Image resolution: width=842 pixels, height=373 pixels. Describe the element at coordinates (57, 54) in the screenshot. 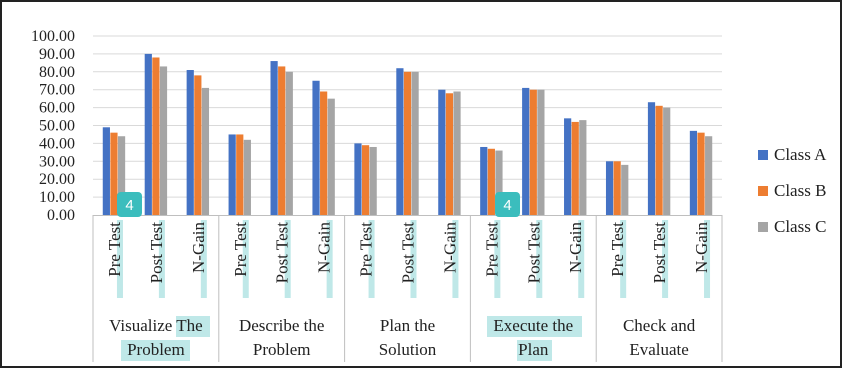

I see `y-tick-label: 90.00` at that location.